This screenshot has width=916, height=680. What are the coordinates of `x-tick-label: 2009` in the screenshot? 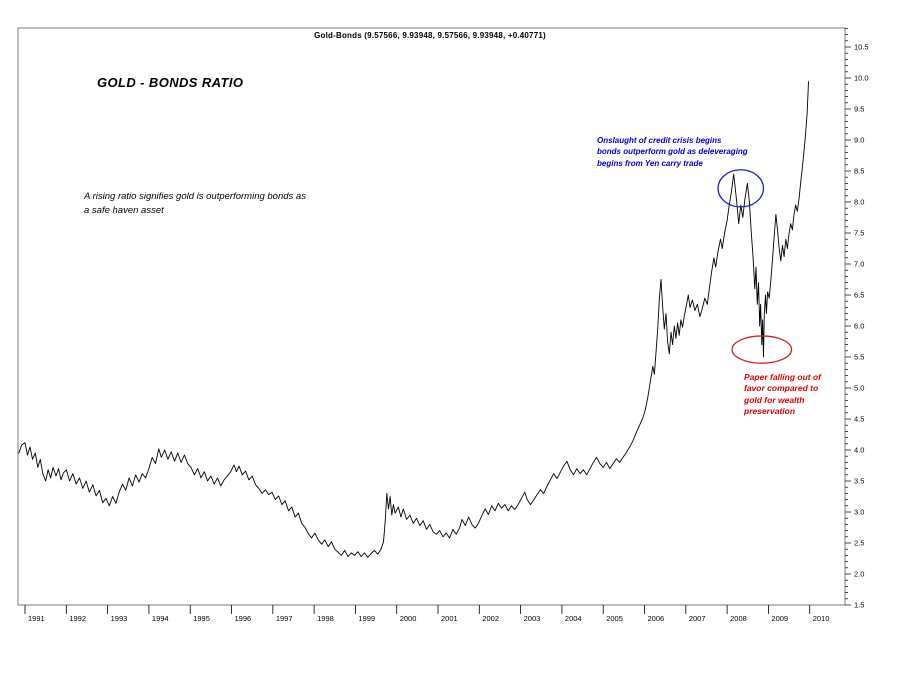 It's located at (779, 618).